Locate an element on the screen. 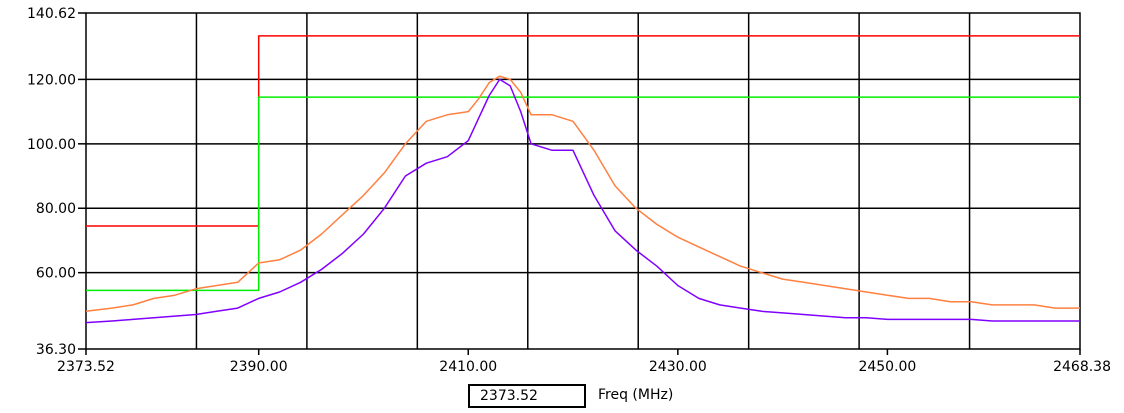 The image size is (1124, 413). cursor-frequency-readout: 2373.52 is located at coordinates (527, 396).